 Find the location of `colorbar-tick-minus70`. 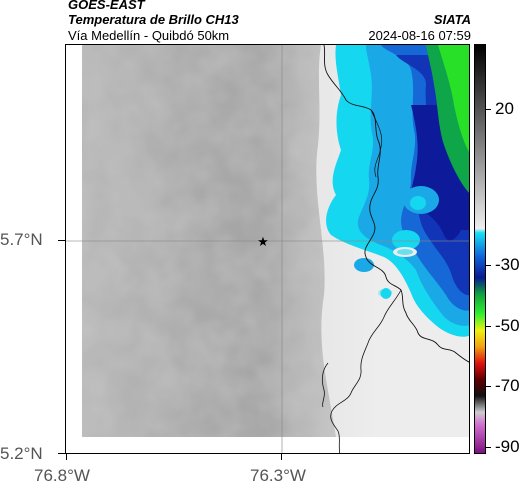

colorbar-tick-minus70 is located at coordinates (488, 386).